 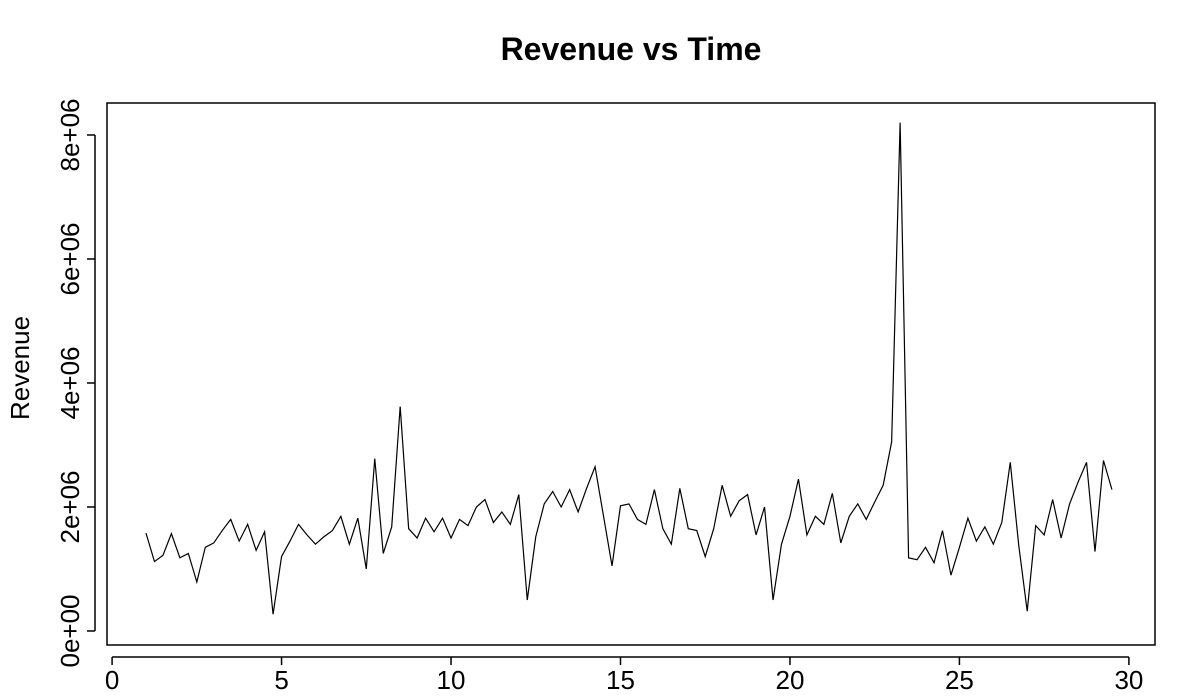 I want to click on x-tick-label: 10, so click(x=451, y=678).